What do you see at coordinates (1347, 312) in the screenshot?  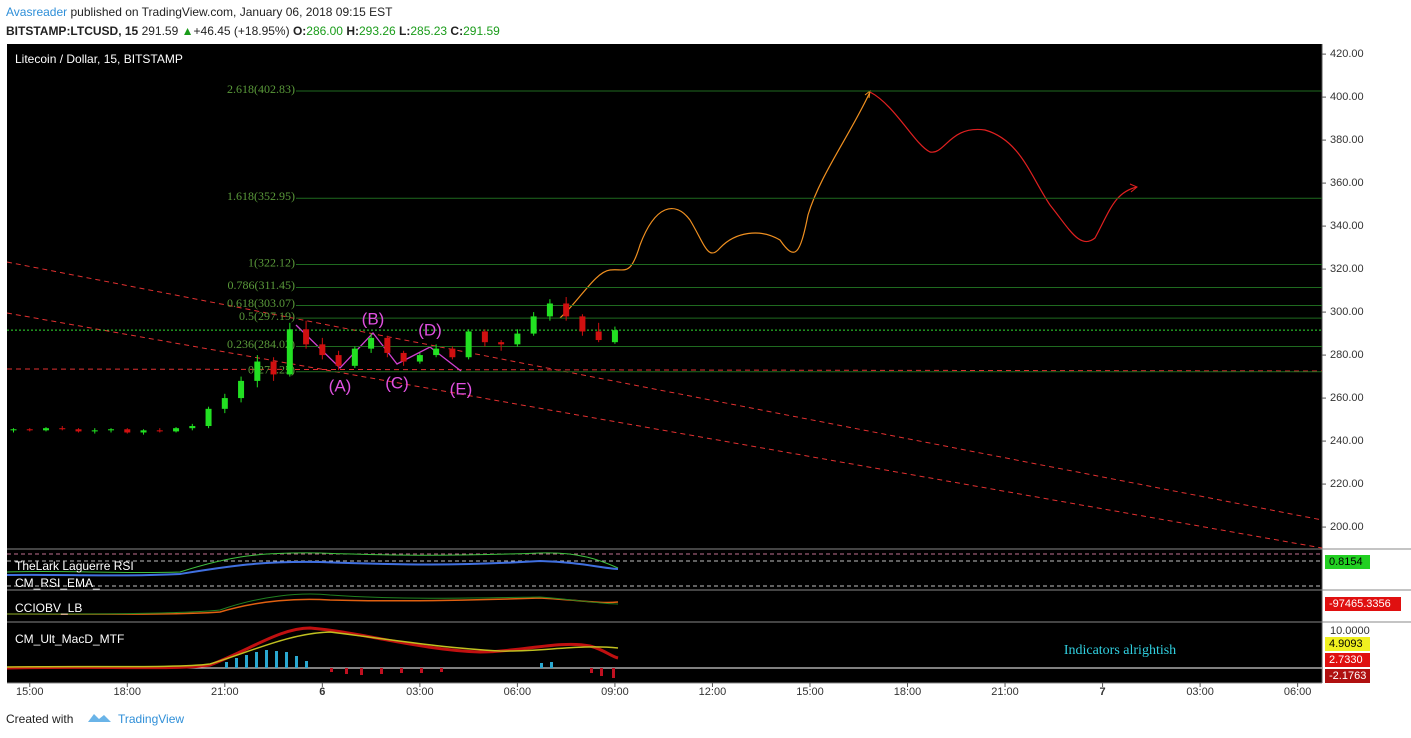 I see `y-tick-label: 300.00` at bounding box center [1347, 312].